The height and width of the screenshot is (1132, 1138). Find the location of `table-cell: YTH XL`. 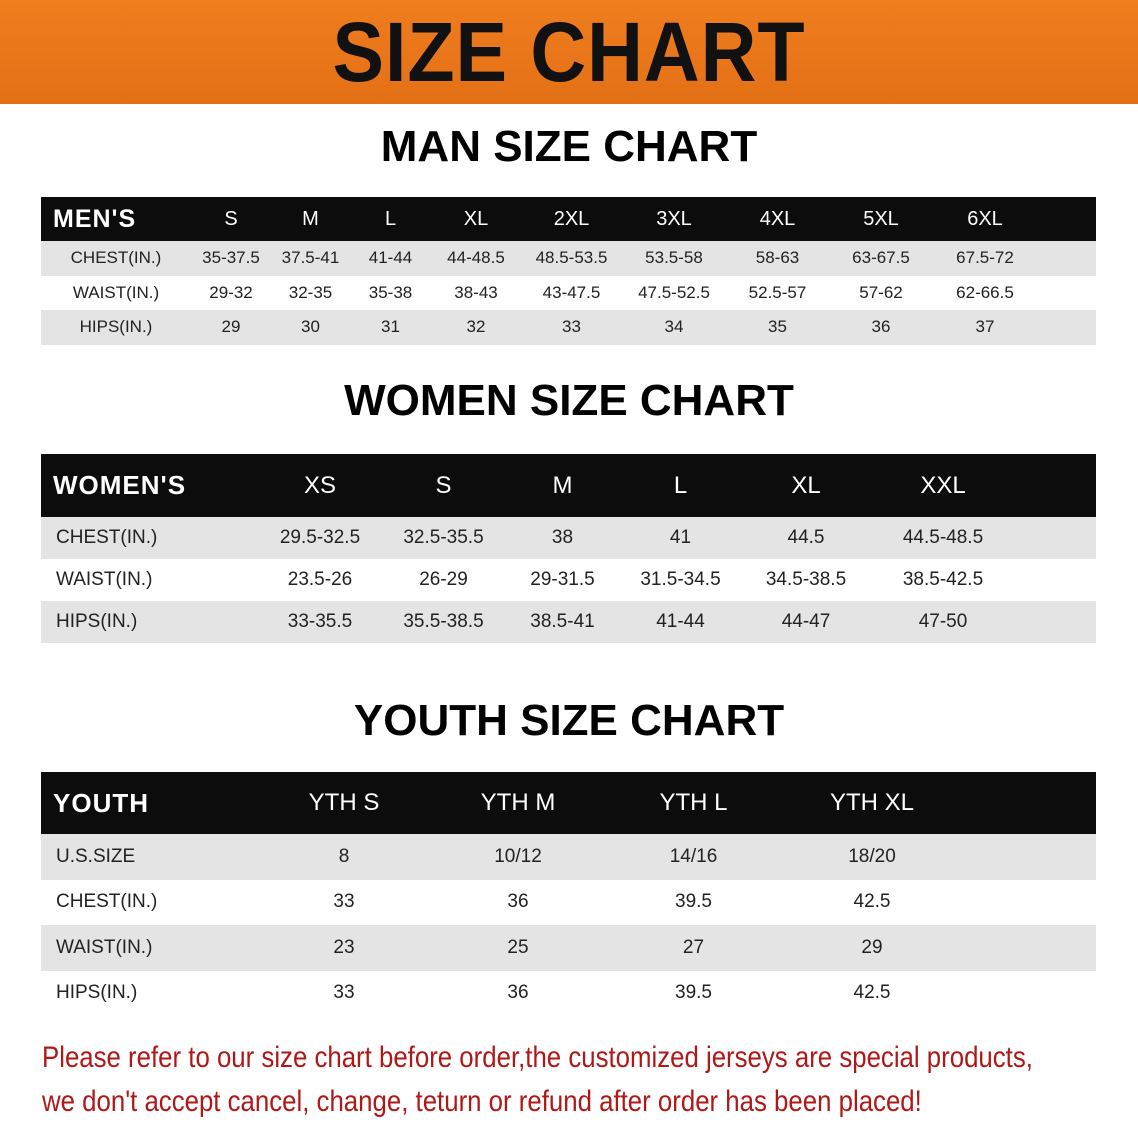

table-cell: YTH XL is located at coordinates (872, 802).